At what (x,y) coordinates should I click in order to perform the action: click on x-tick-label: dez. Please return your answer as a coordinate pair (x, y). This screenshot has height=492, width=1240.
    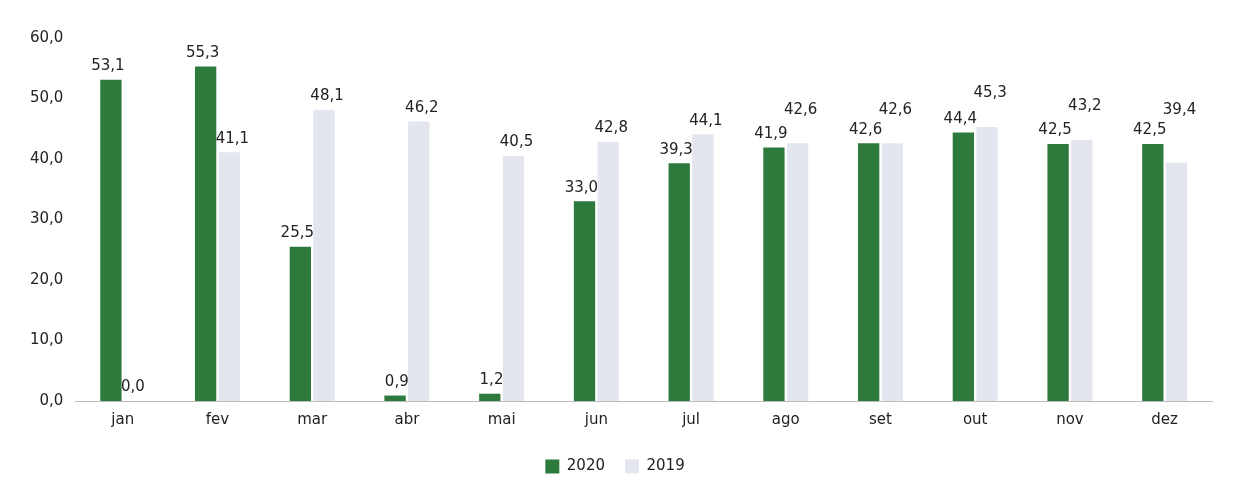
    Looking at the image, I should click on (1165, 418).